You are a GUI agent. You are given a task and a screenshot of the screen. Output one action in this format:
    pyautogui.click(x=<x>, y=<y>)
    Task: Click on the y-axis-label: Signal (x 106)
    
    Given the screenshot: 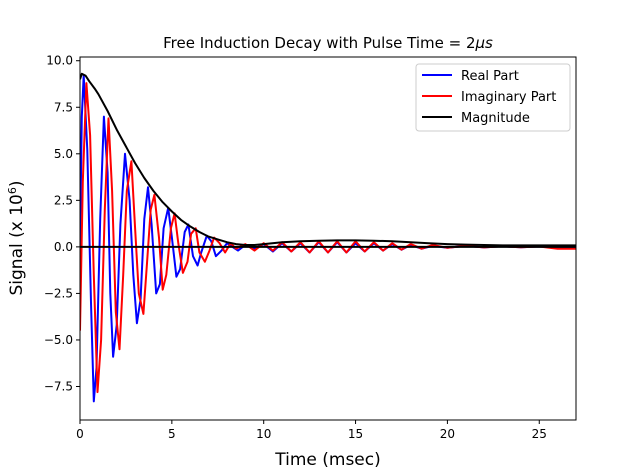 What is the action you would take?
    pyautogui.click(x=17, y=238)
    